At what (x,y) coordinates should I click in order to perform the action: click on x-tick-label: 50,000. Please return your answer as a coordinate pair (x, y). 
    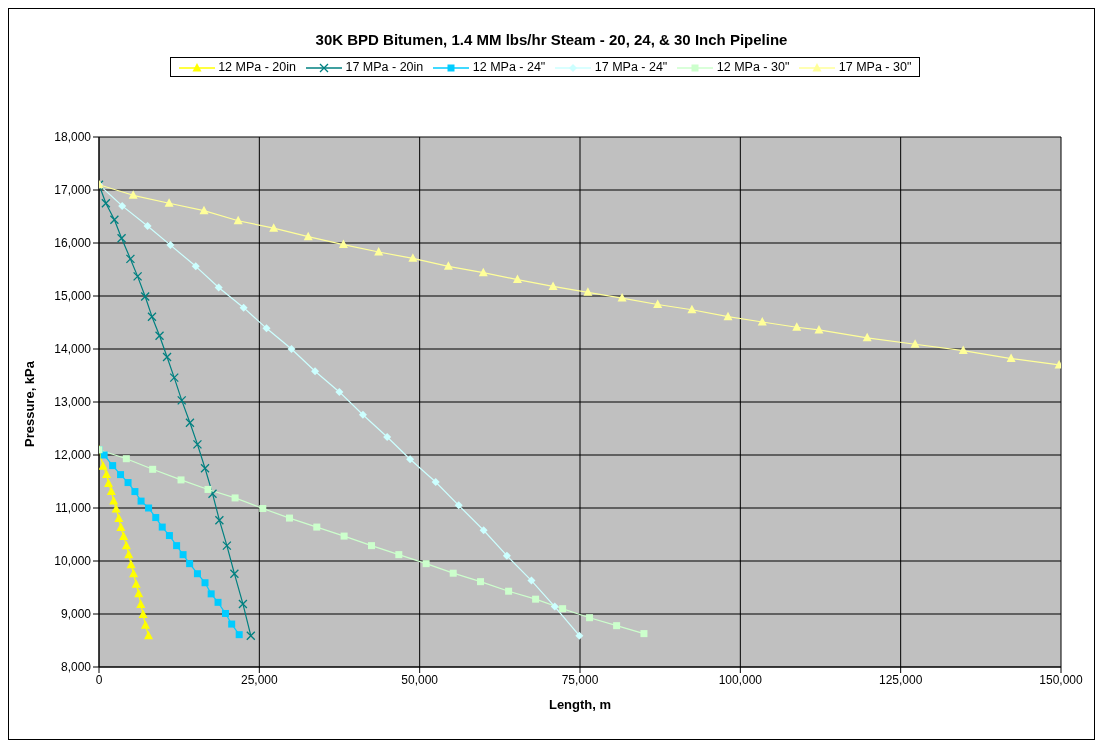
    Looking at the image, I should click on (420, 679).